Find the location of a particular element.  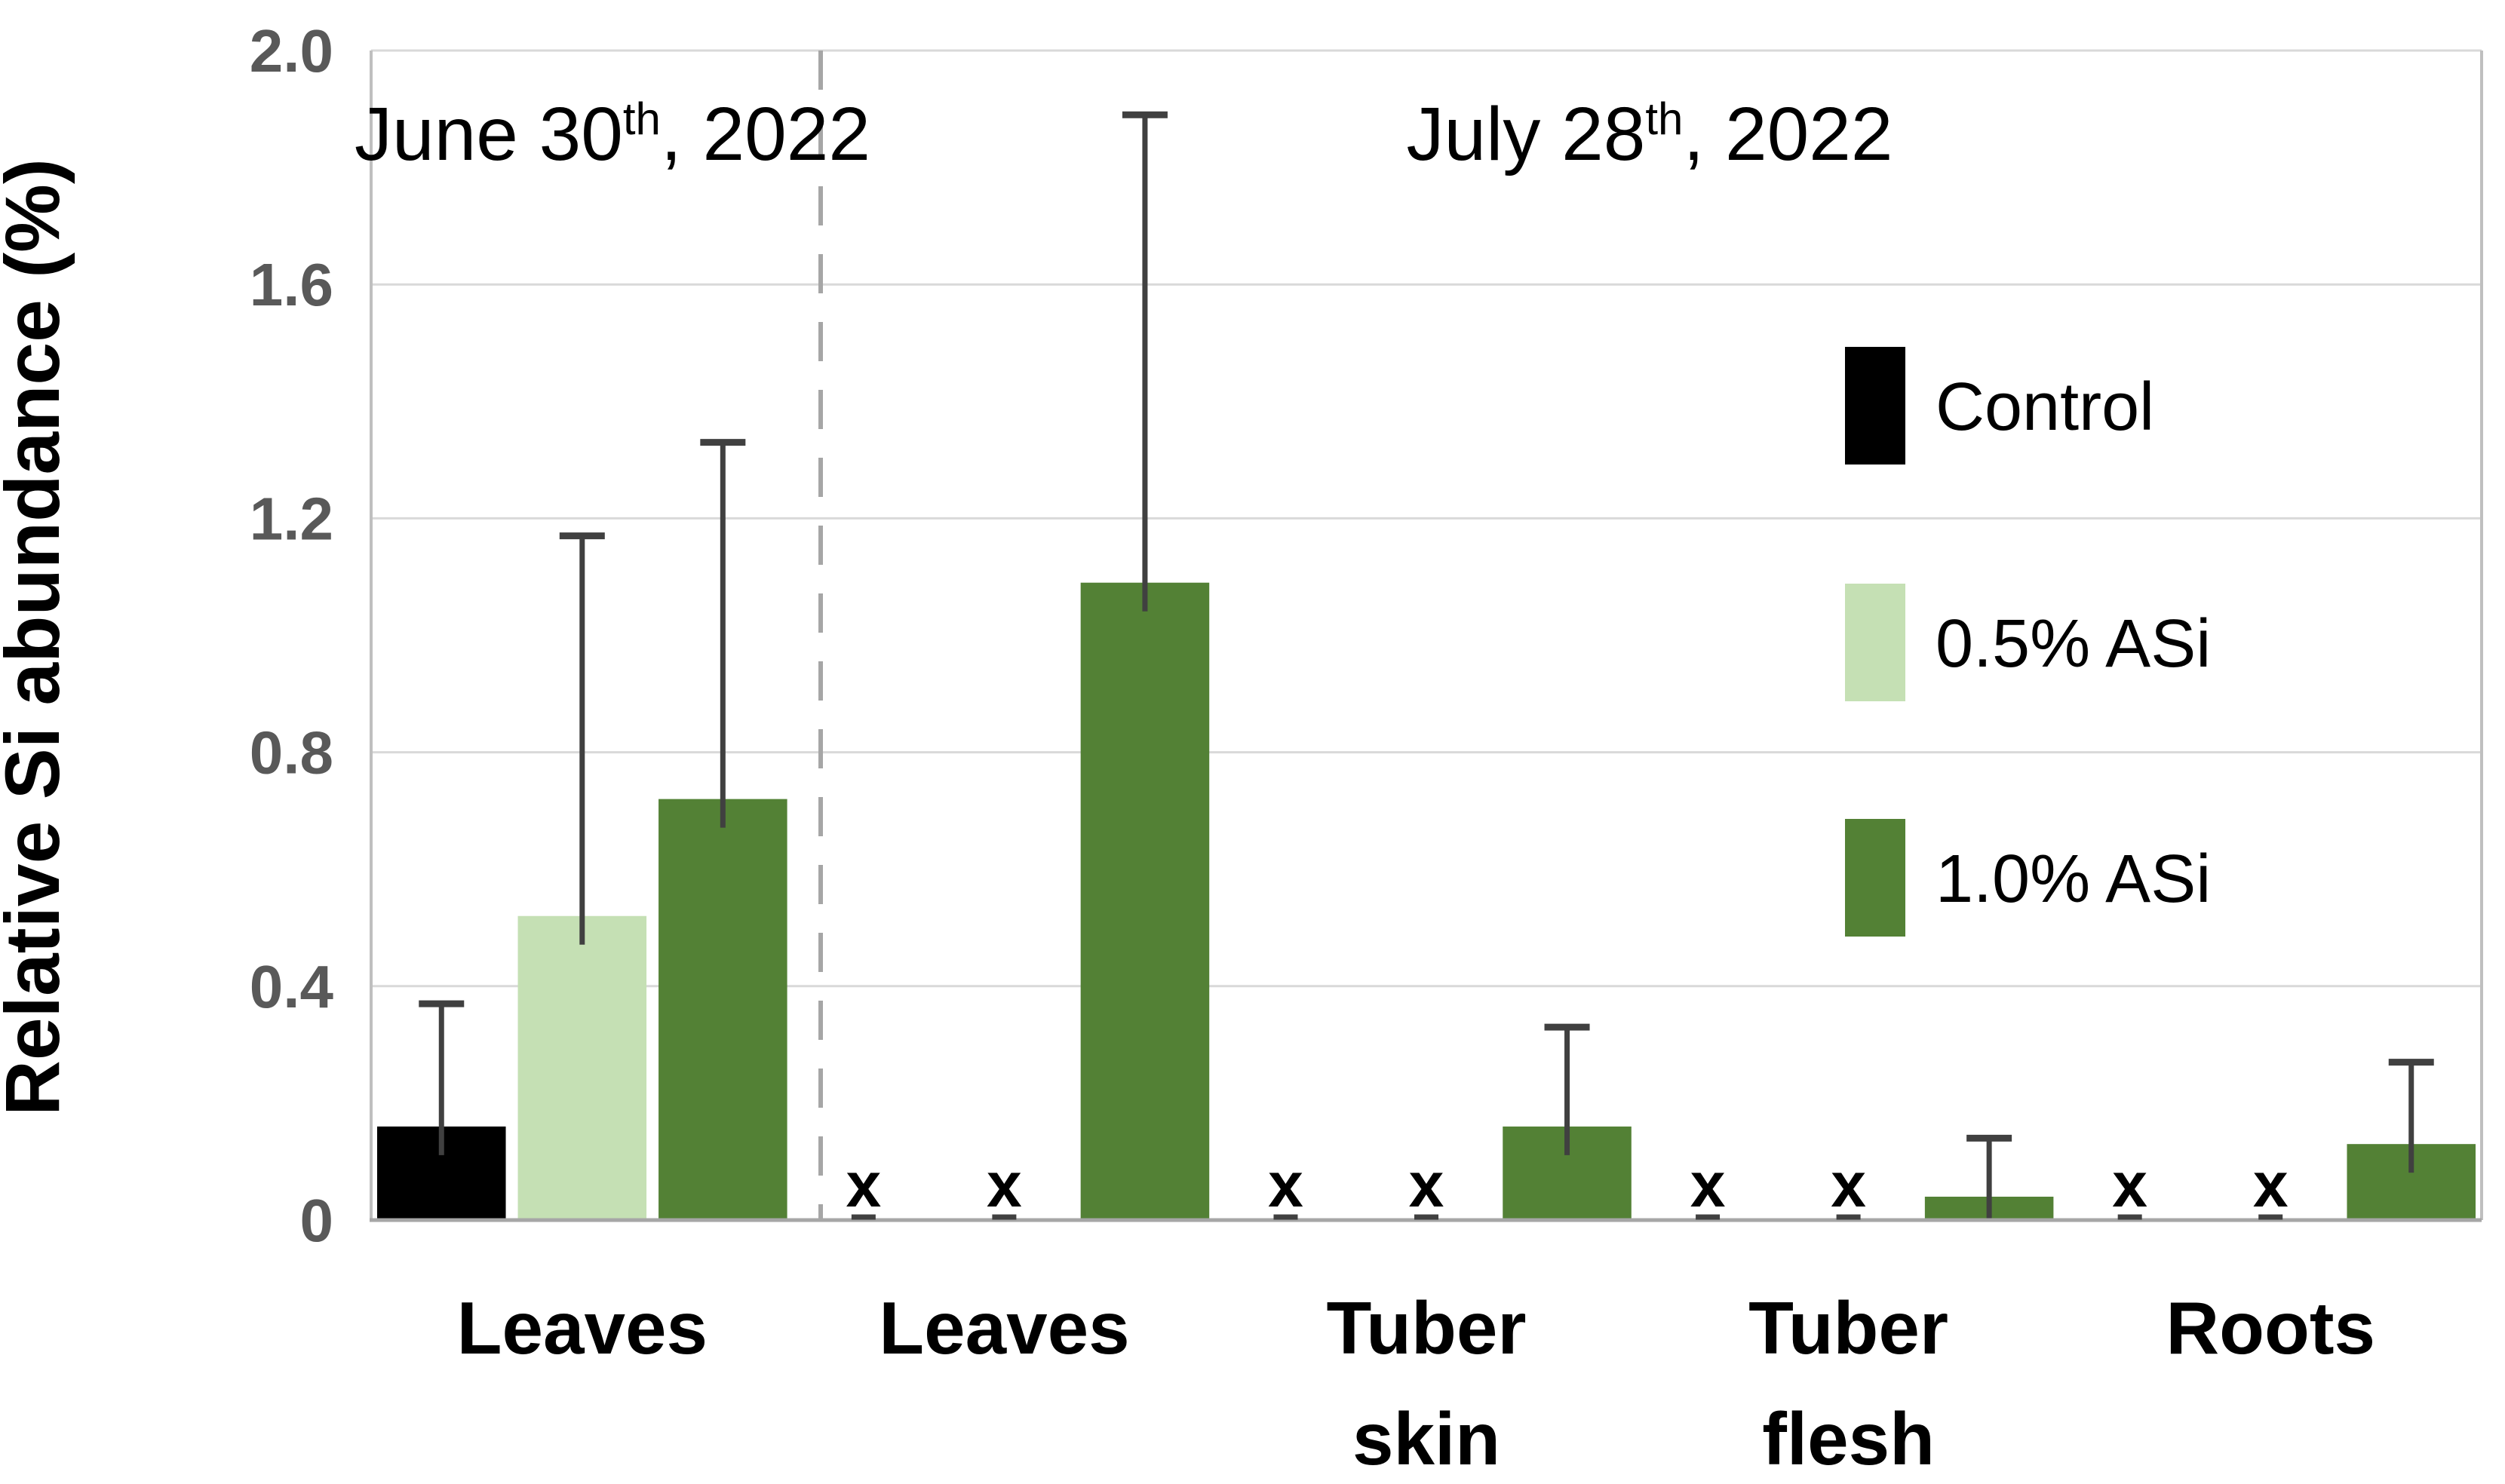

x-marker-Control-Tuber flesh: x is located at coordinates (1708, 1184).